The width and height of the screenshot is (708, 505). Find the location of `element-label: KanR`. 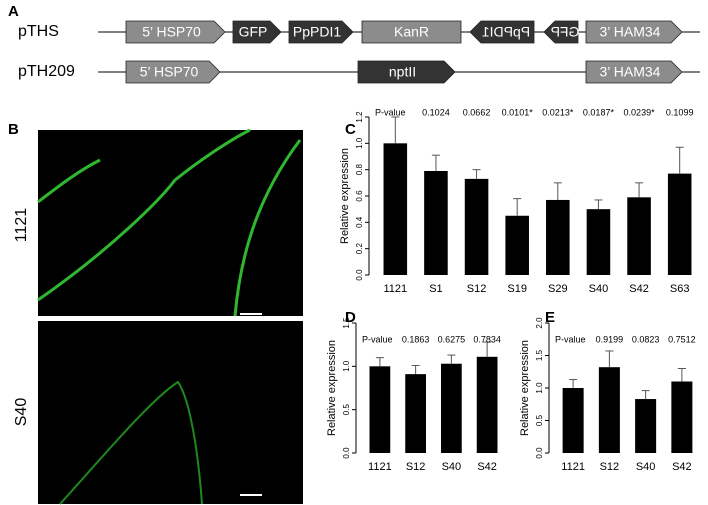

element-label: KanR is located at coordinates (411, 32).